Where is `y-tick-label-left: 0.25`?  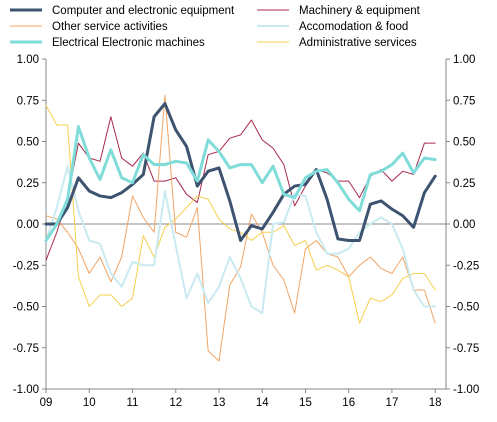
y-tick-label-left: 0.25 is located at coordinates (28, 184).